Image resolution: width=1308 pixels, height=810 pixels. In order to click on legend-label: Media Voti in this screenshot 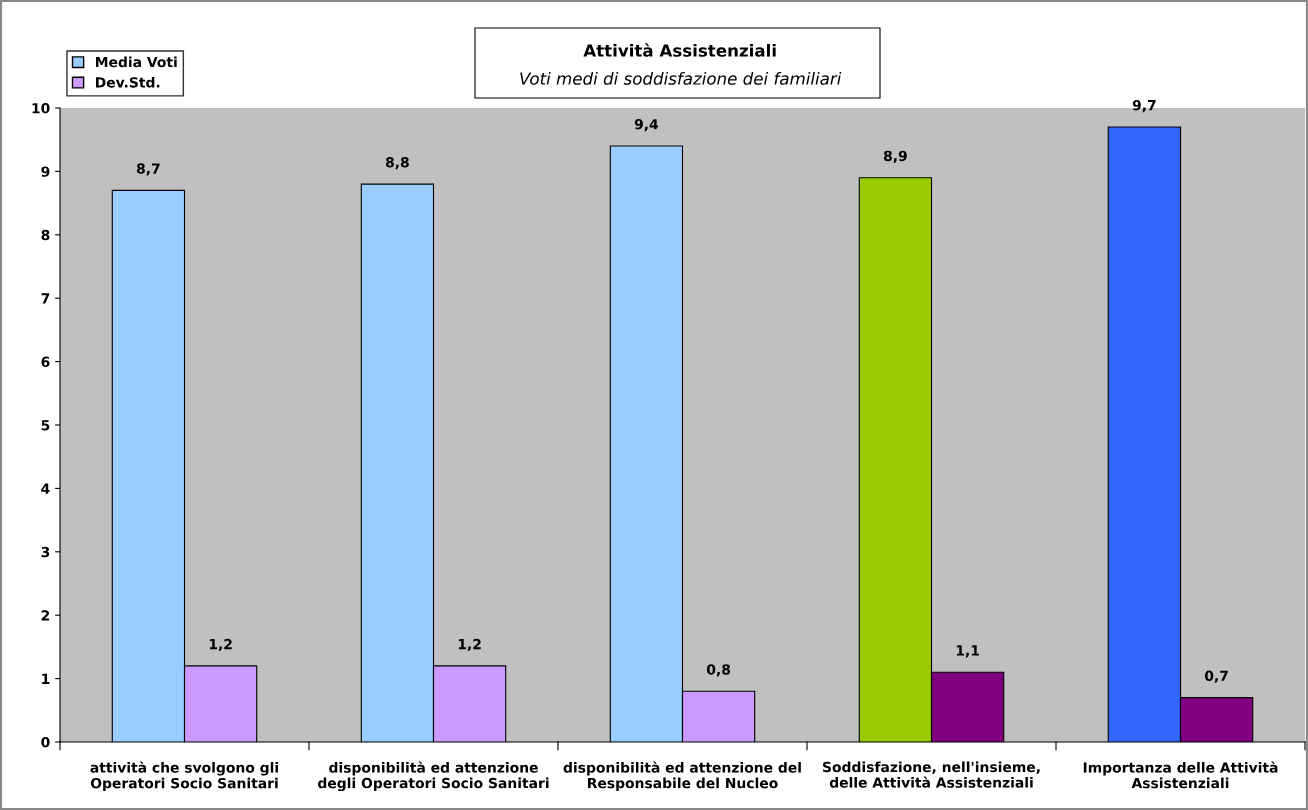, I will do `click(136, 62)`.